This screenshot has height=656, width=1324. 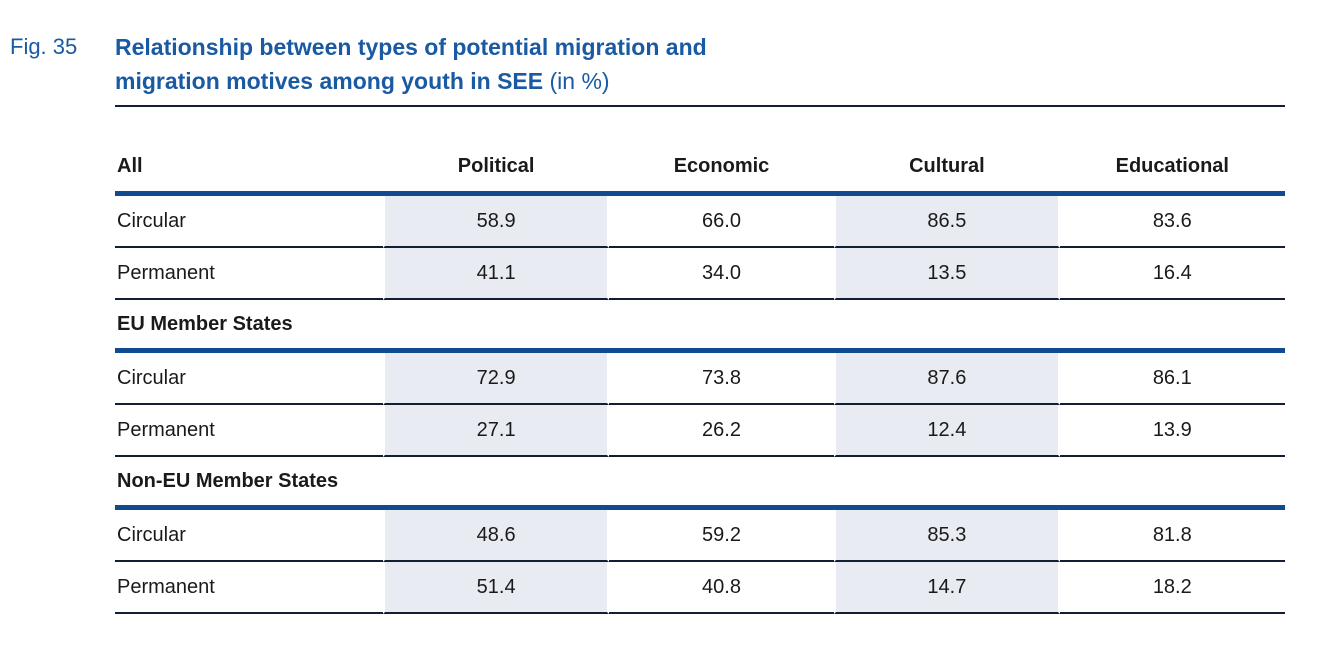 What do you see at coordinates (947, 168) in the screenshot?
I see `column-header-cultural: Cultural` at bounding box center [947, 168].